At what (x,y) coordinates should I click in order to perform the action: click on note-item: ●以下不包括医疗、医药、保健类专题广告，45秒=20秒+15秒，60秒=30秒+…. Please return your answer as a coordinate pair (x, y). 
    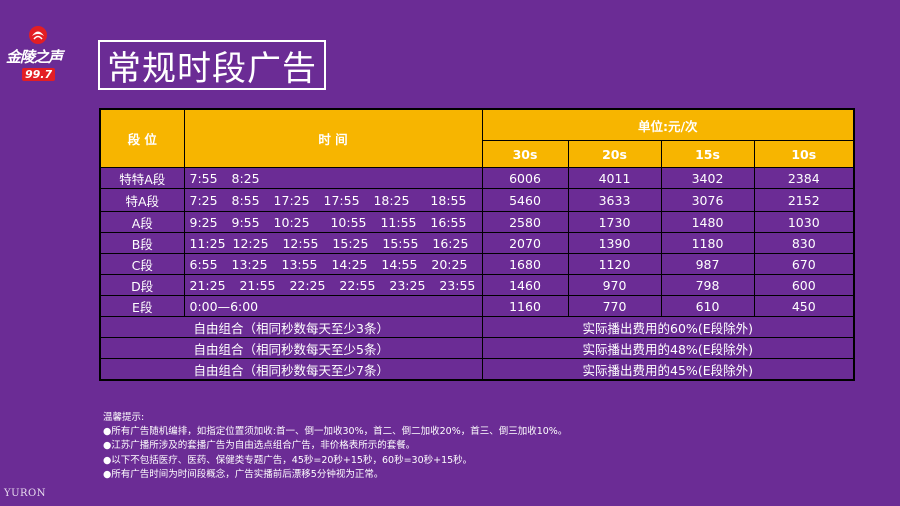
    Looking at the image, I should click on (288, 460).